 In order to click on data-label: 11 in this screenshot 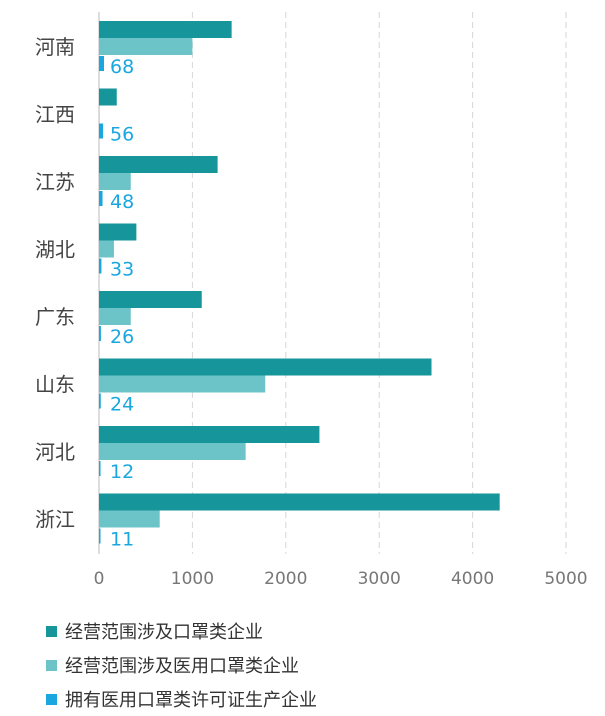, I will do `click(122, 540)`.